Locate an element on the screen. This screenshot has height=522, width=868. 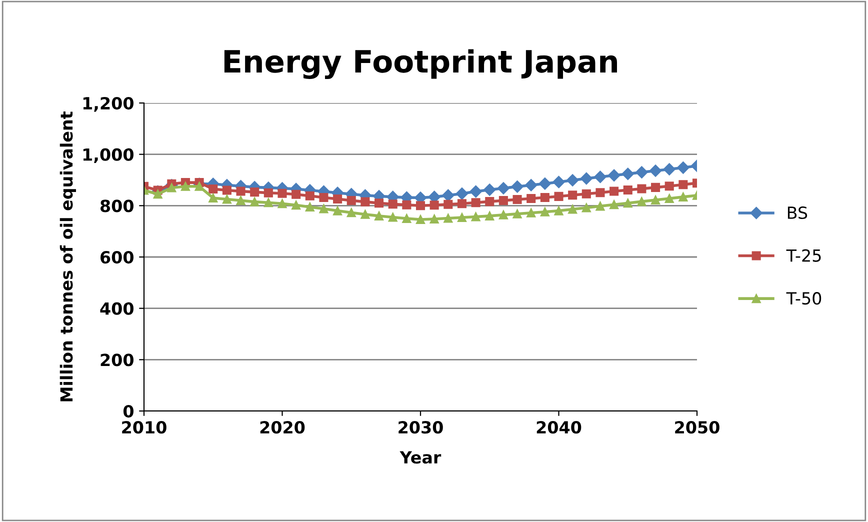
y-tick-label: 1,000 is located at coordinates (108, 156).